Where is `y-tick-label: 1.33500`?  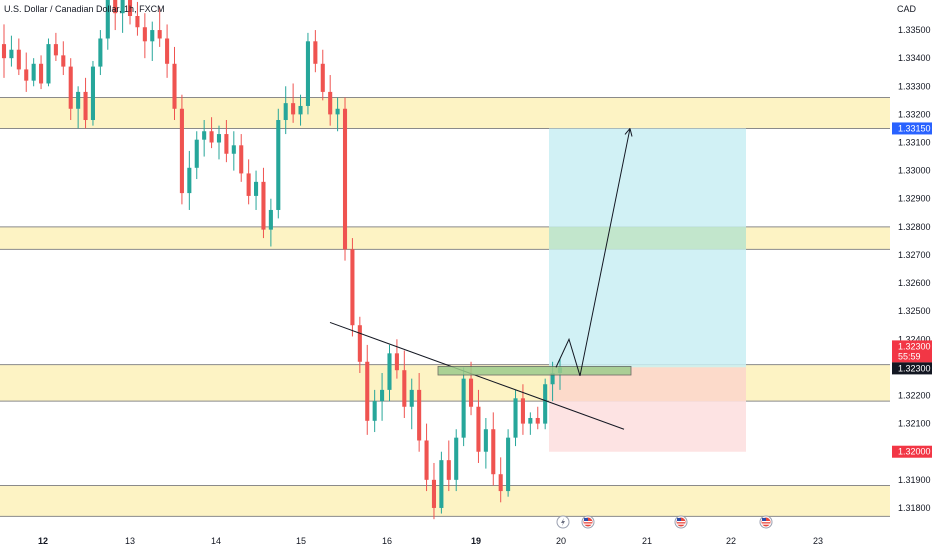 y-tick-label: 1.33500 is located at coordinates (914, 30).